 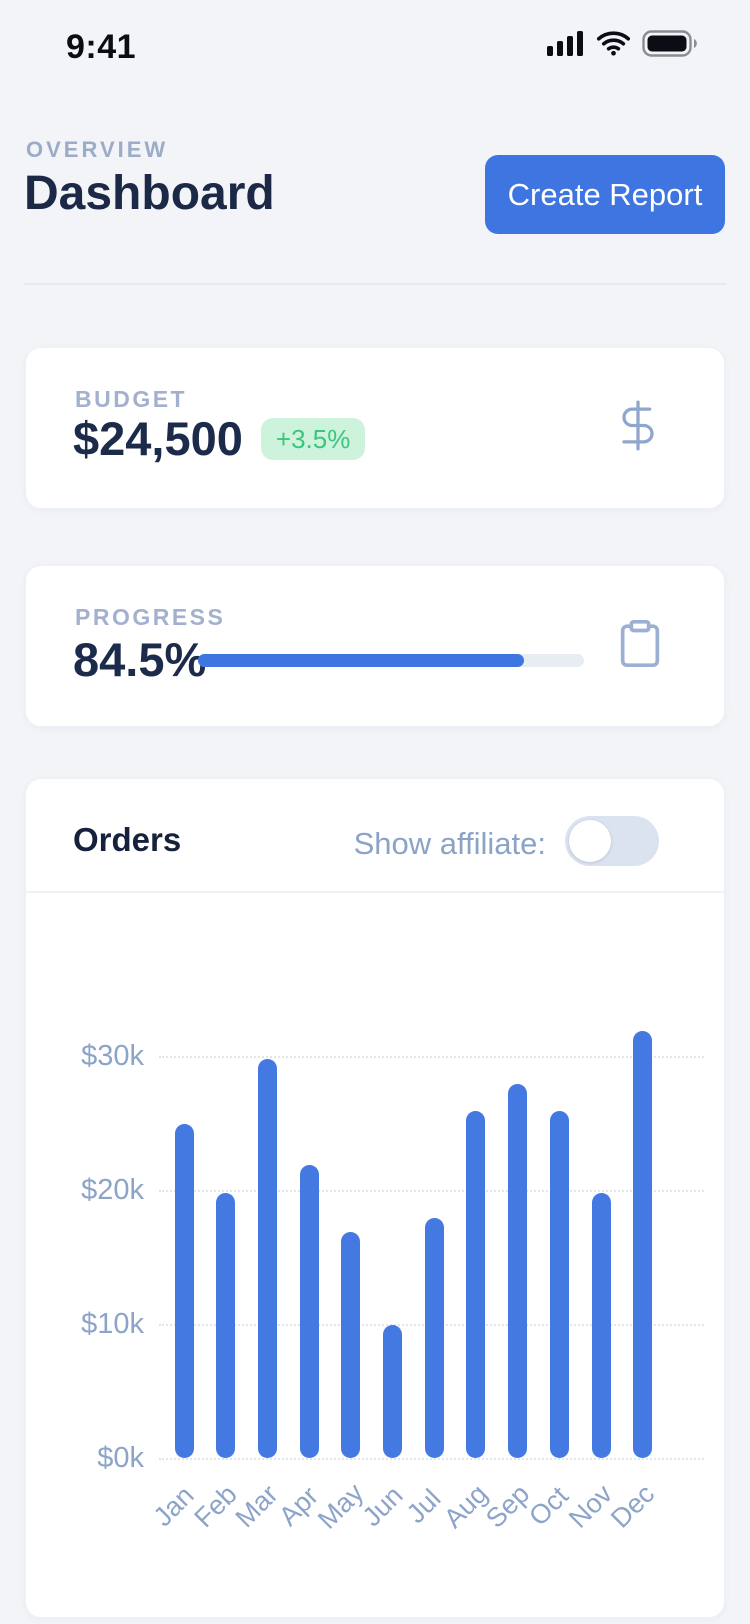 What do you see at coordinates (431, 1459) in the screenshot?
I see `gridline-0k` at bounding box center [431, 1459].